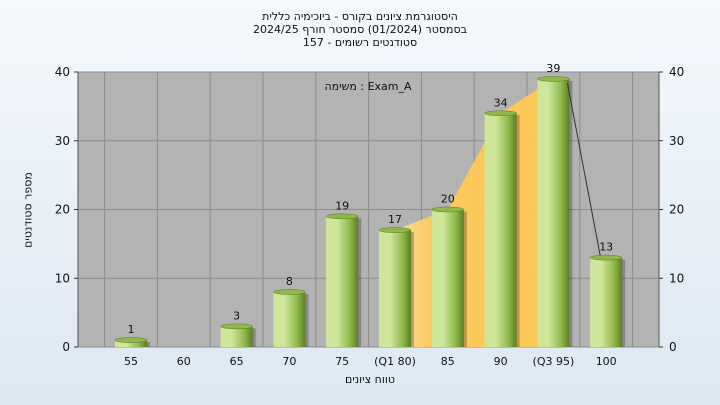 This screenshot has height=405, width=720. Describe the element at coordinates (676, 141) in the screenshot. I see `y-tick-label-right: 30` at that location.